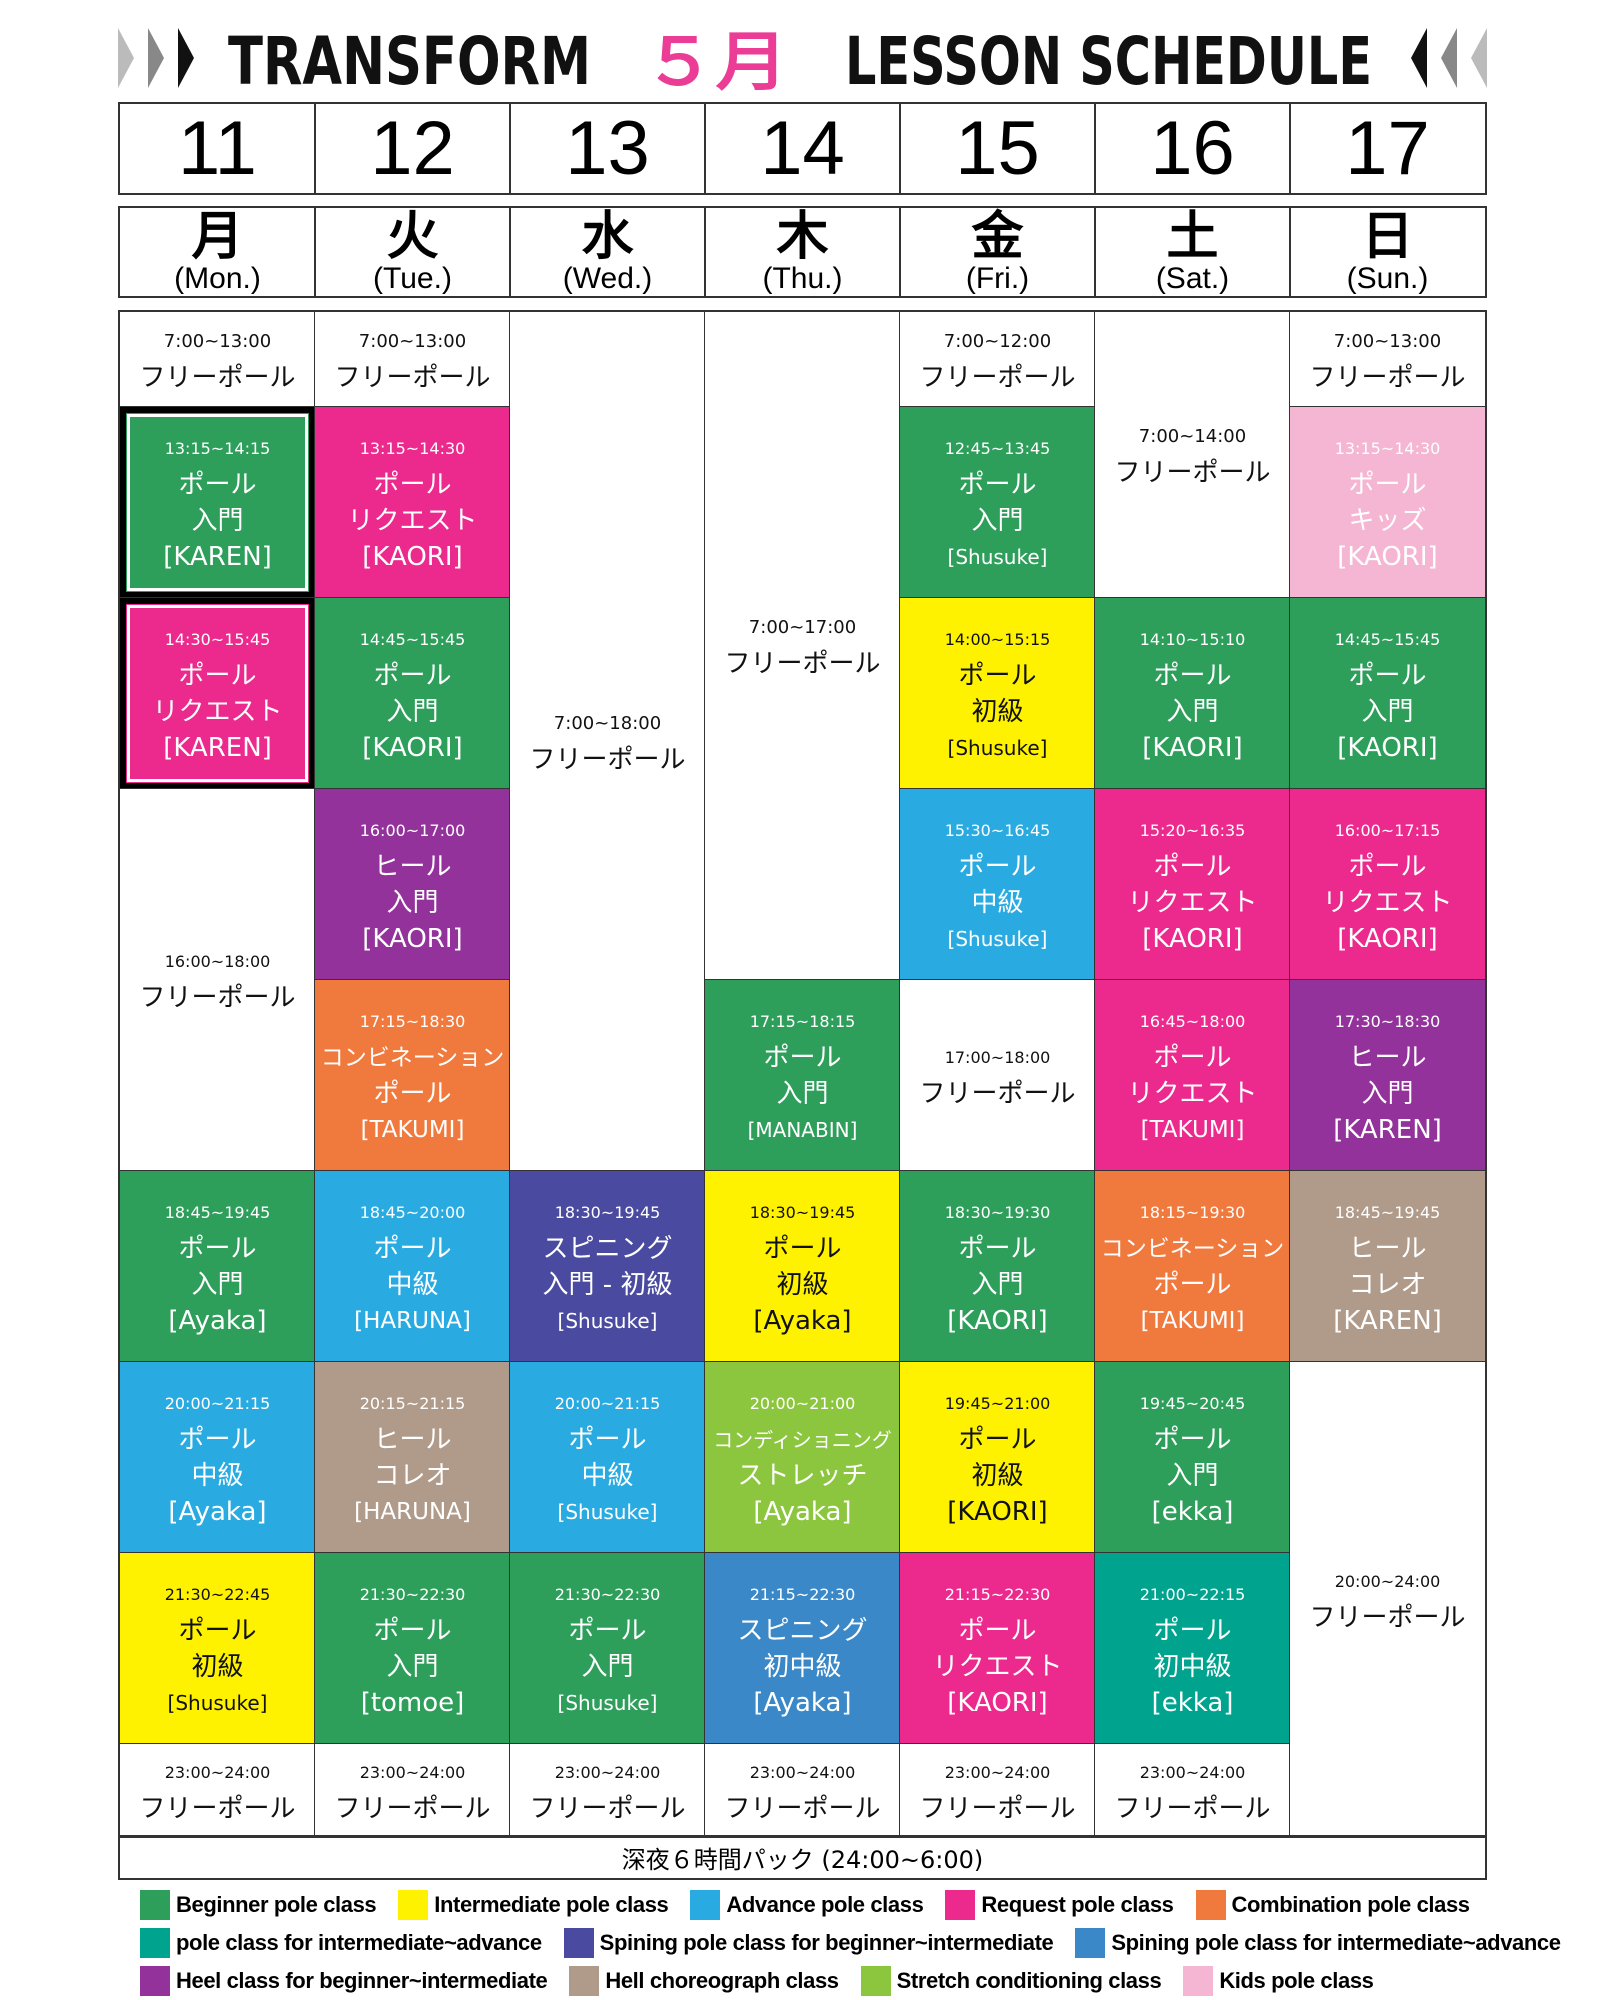 Image resolution: width=1600 pixels, height=2000 pixels. What do you see at coordinates (217, 502) in the screenshot?
I see `lesson-cell: 13:15~14:15 ポール 入門 [KAREN]` at bounding box center [217, 502].